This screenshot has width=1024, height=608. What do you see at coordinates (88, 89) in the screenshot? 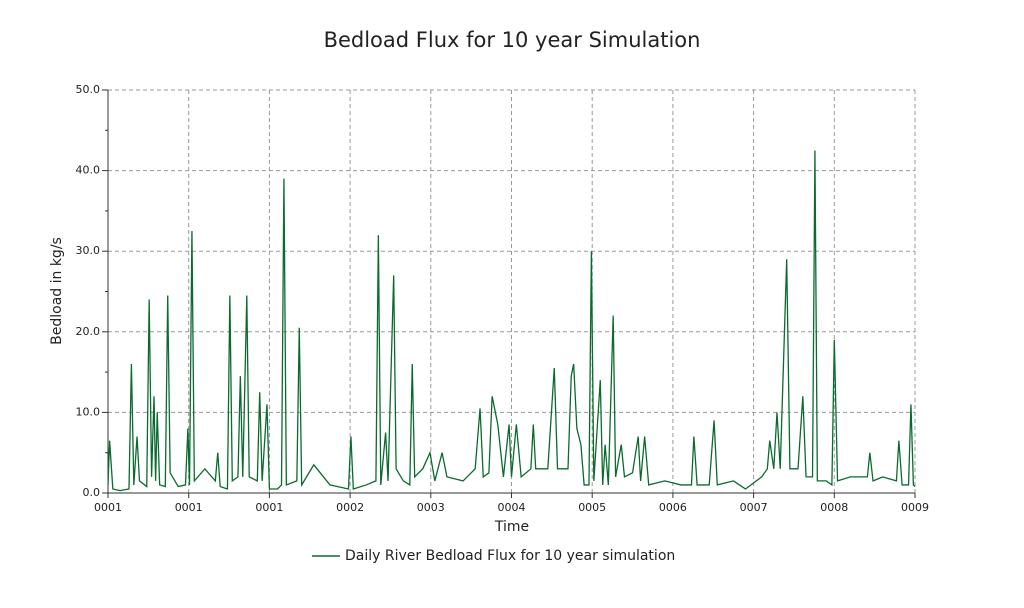
I see `y-tick-label: 50.0` at bounding box center [88, 89].